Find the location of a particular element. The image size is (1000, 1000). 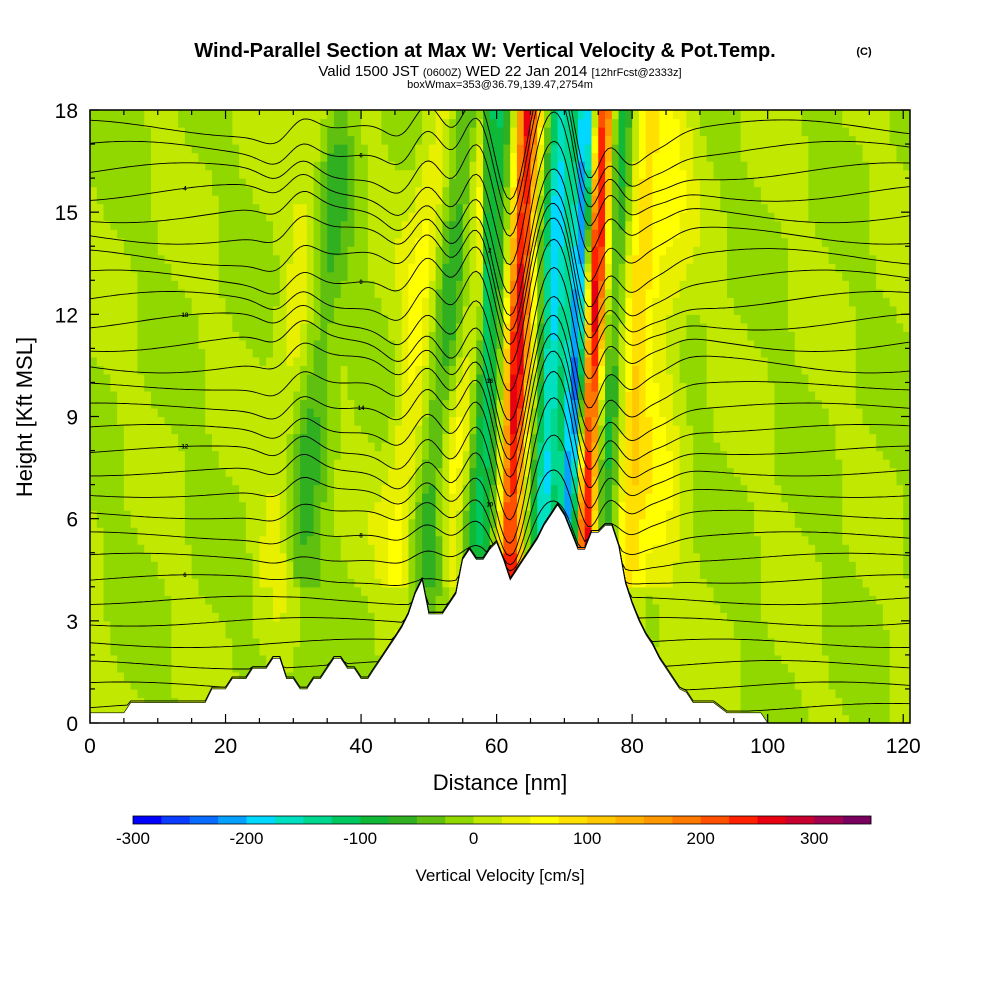

contour-label: 6 is located at coordinates (185, 576).